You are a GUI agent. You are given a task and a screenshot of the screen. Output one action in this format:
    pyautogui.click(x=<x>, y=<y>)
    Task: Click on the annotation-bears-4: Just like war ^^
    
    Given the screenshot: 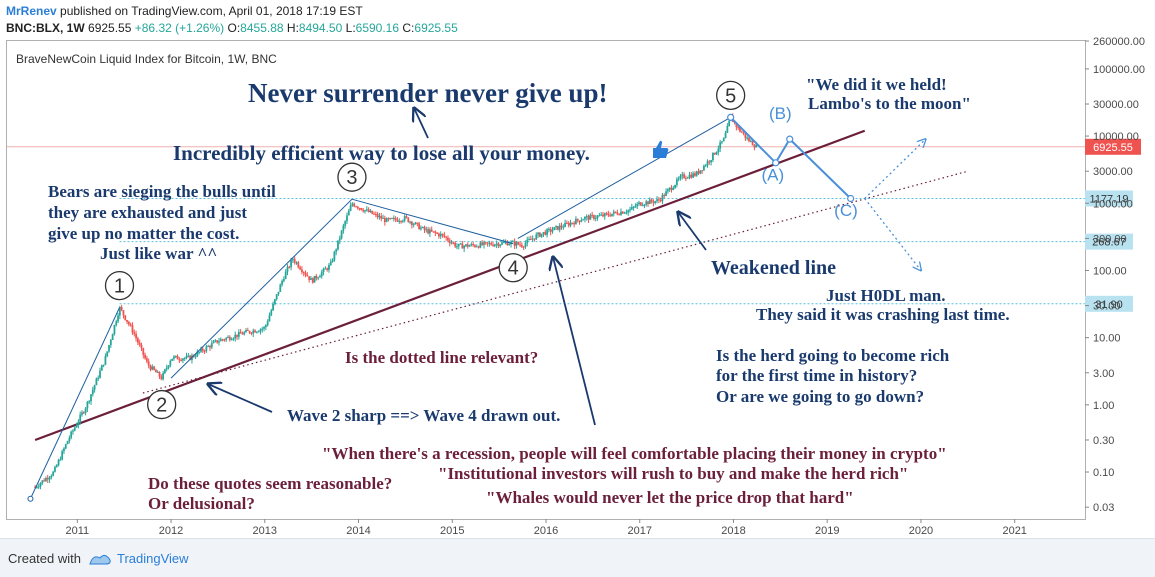 What is the action you would take?
    pyautogui.click(x=158, y=253)
    